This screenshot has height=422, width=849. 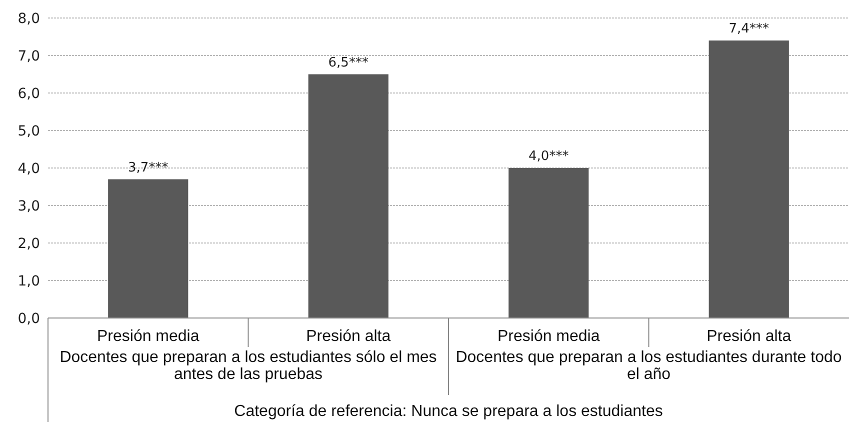 What do you see at coordinates (29, 132) in the screenshot?
I see `y-tick-label: 5,0` at bounding box center [29, 132].